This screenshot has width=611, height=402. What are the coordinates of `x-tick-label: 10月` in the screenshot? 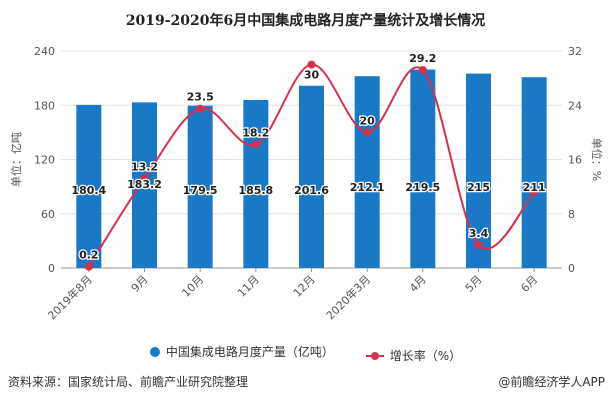 It's located at (192, 286).